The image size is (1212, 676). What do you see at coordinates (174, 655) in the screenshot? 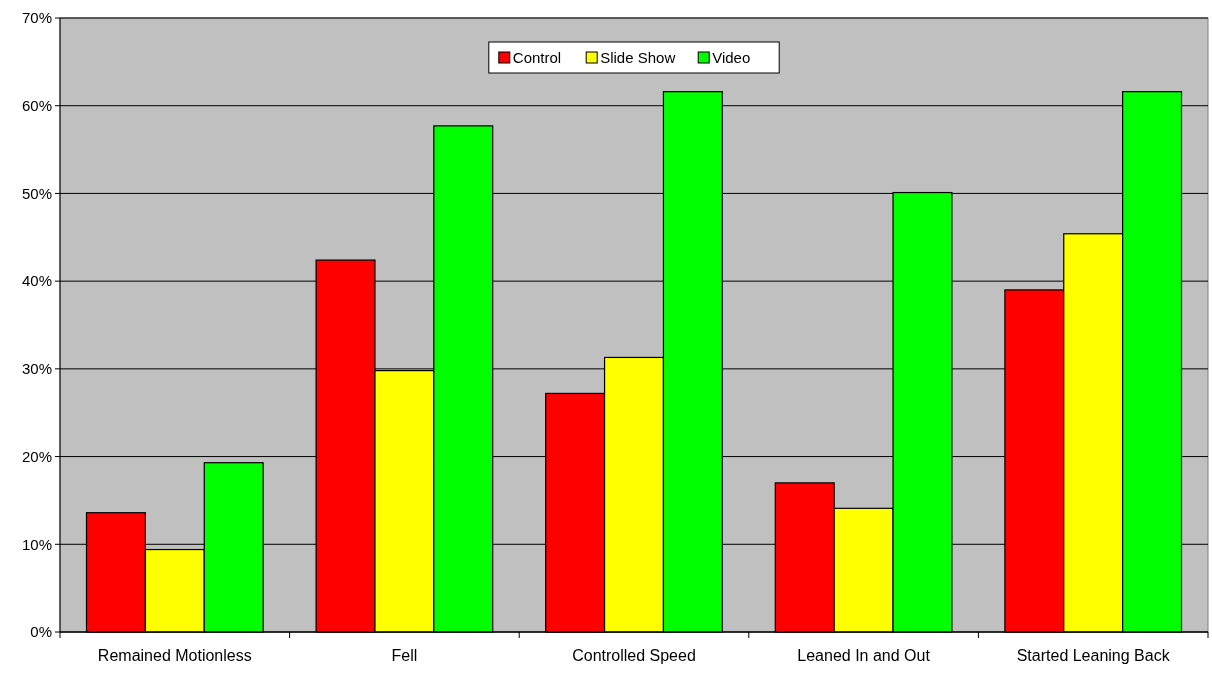
I see `x-tick-label: Remained Motionless` at bounding box center [174, 655].